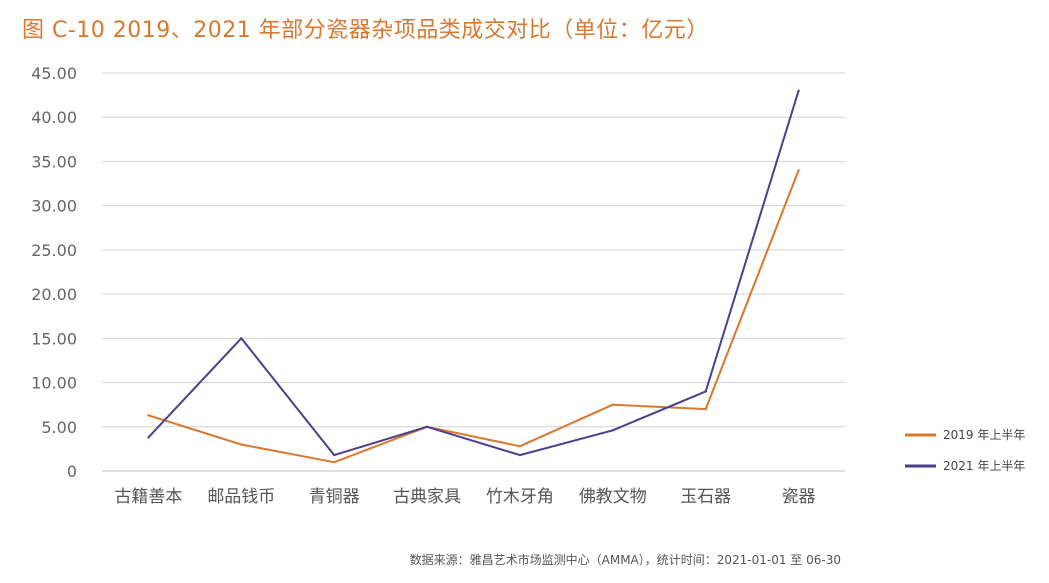 The width and height of the screenshot is (1049, 583). Describe the element at coordinates (464, 497) in the screenshot. I see `x-axis: 古籍善本 邮品钱币 青铜器 古典家具 竹木牙角 佛教文物 玉石器 瓷器` at that location.